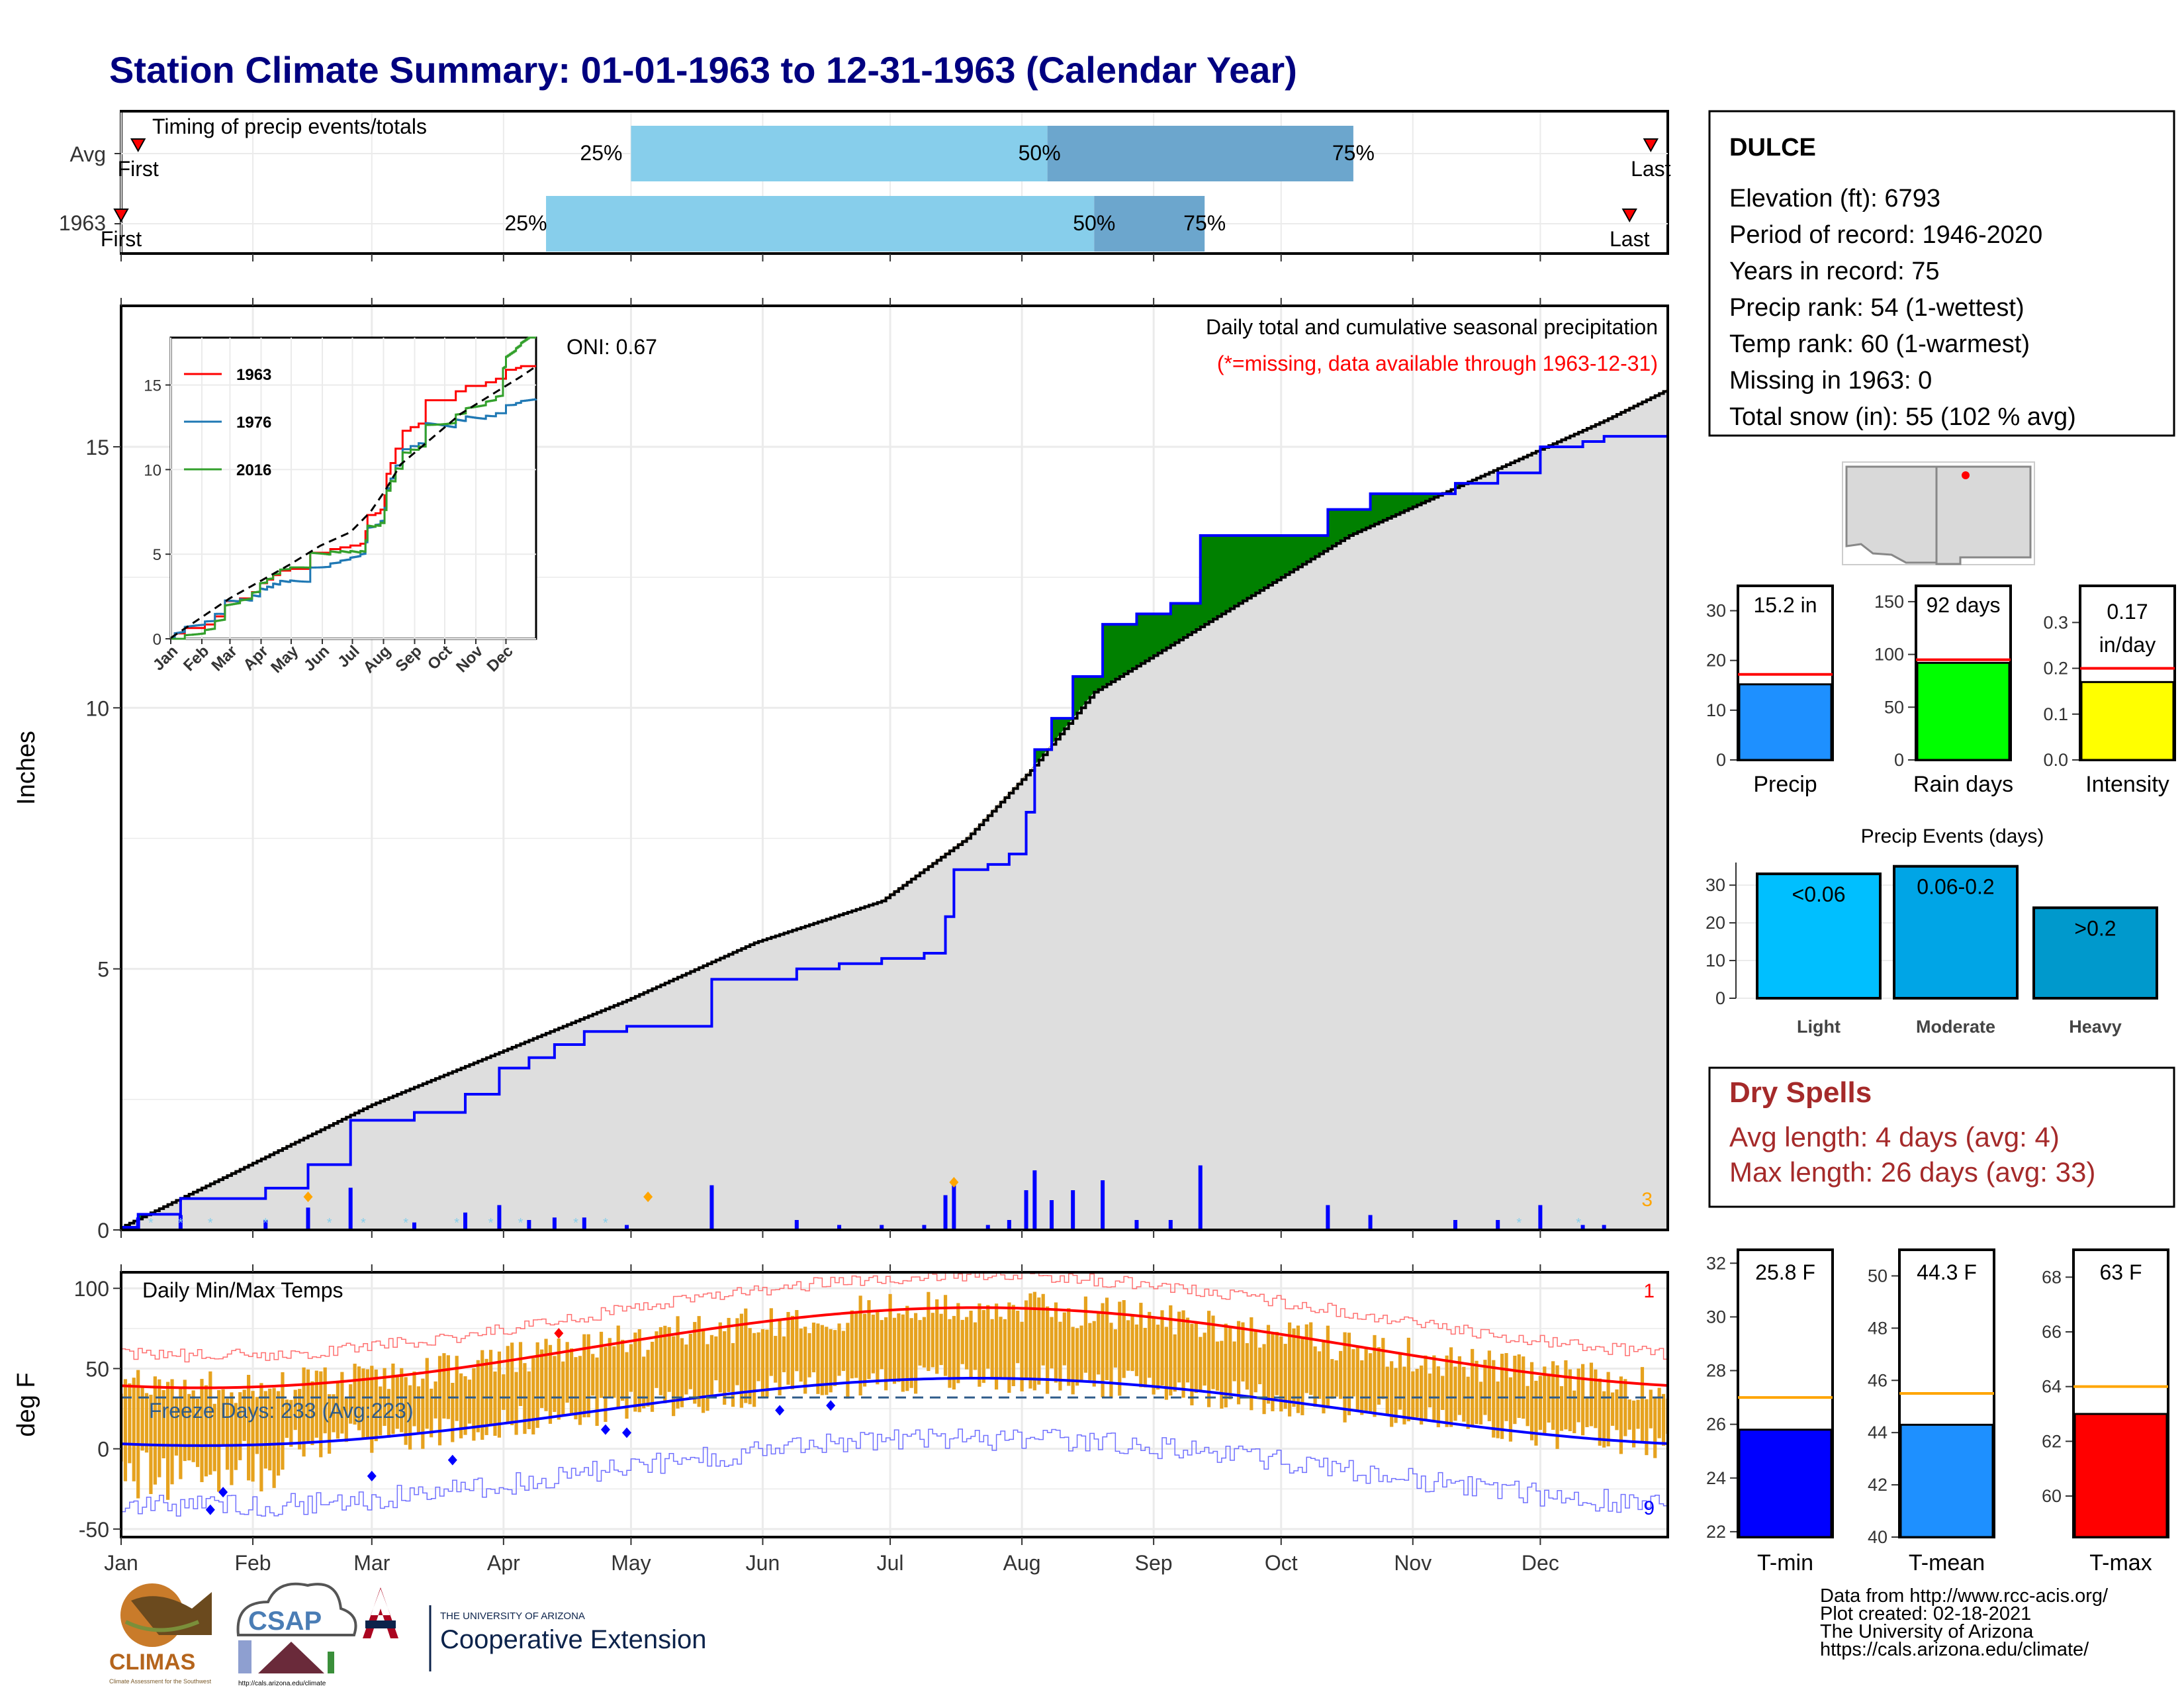  I want to click on temp-y-axis: -50 0 50 100, so click(97, 1409).